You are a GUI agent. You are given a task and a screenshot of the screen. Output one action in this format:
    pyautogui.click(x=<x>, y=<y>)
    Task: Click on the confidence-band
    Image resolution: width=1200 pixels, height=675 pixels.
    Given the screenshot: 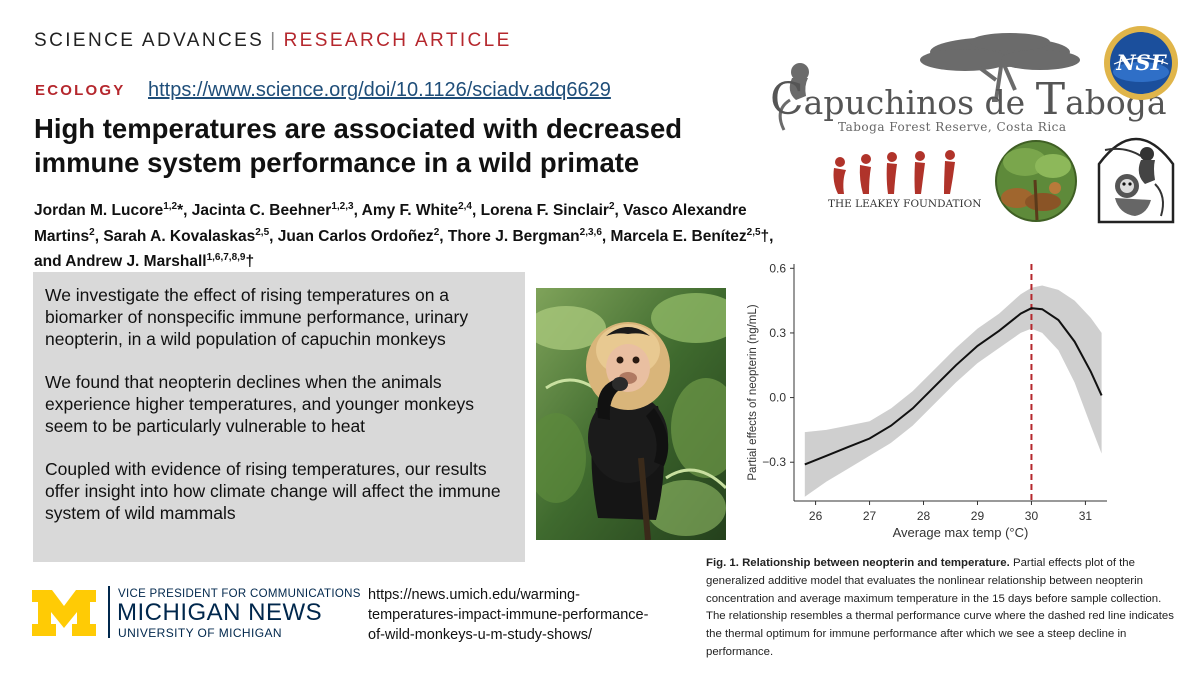 What is the action you would take?
    pyautogui.click(x=953, y=391)
    